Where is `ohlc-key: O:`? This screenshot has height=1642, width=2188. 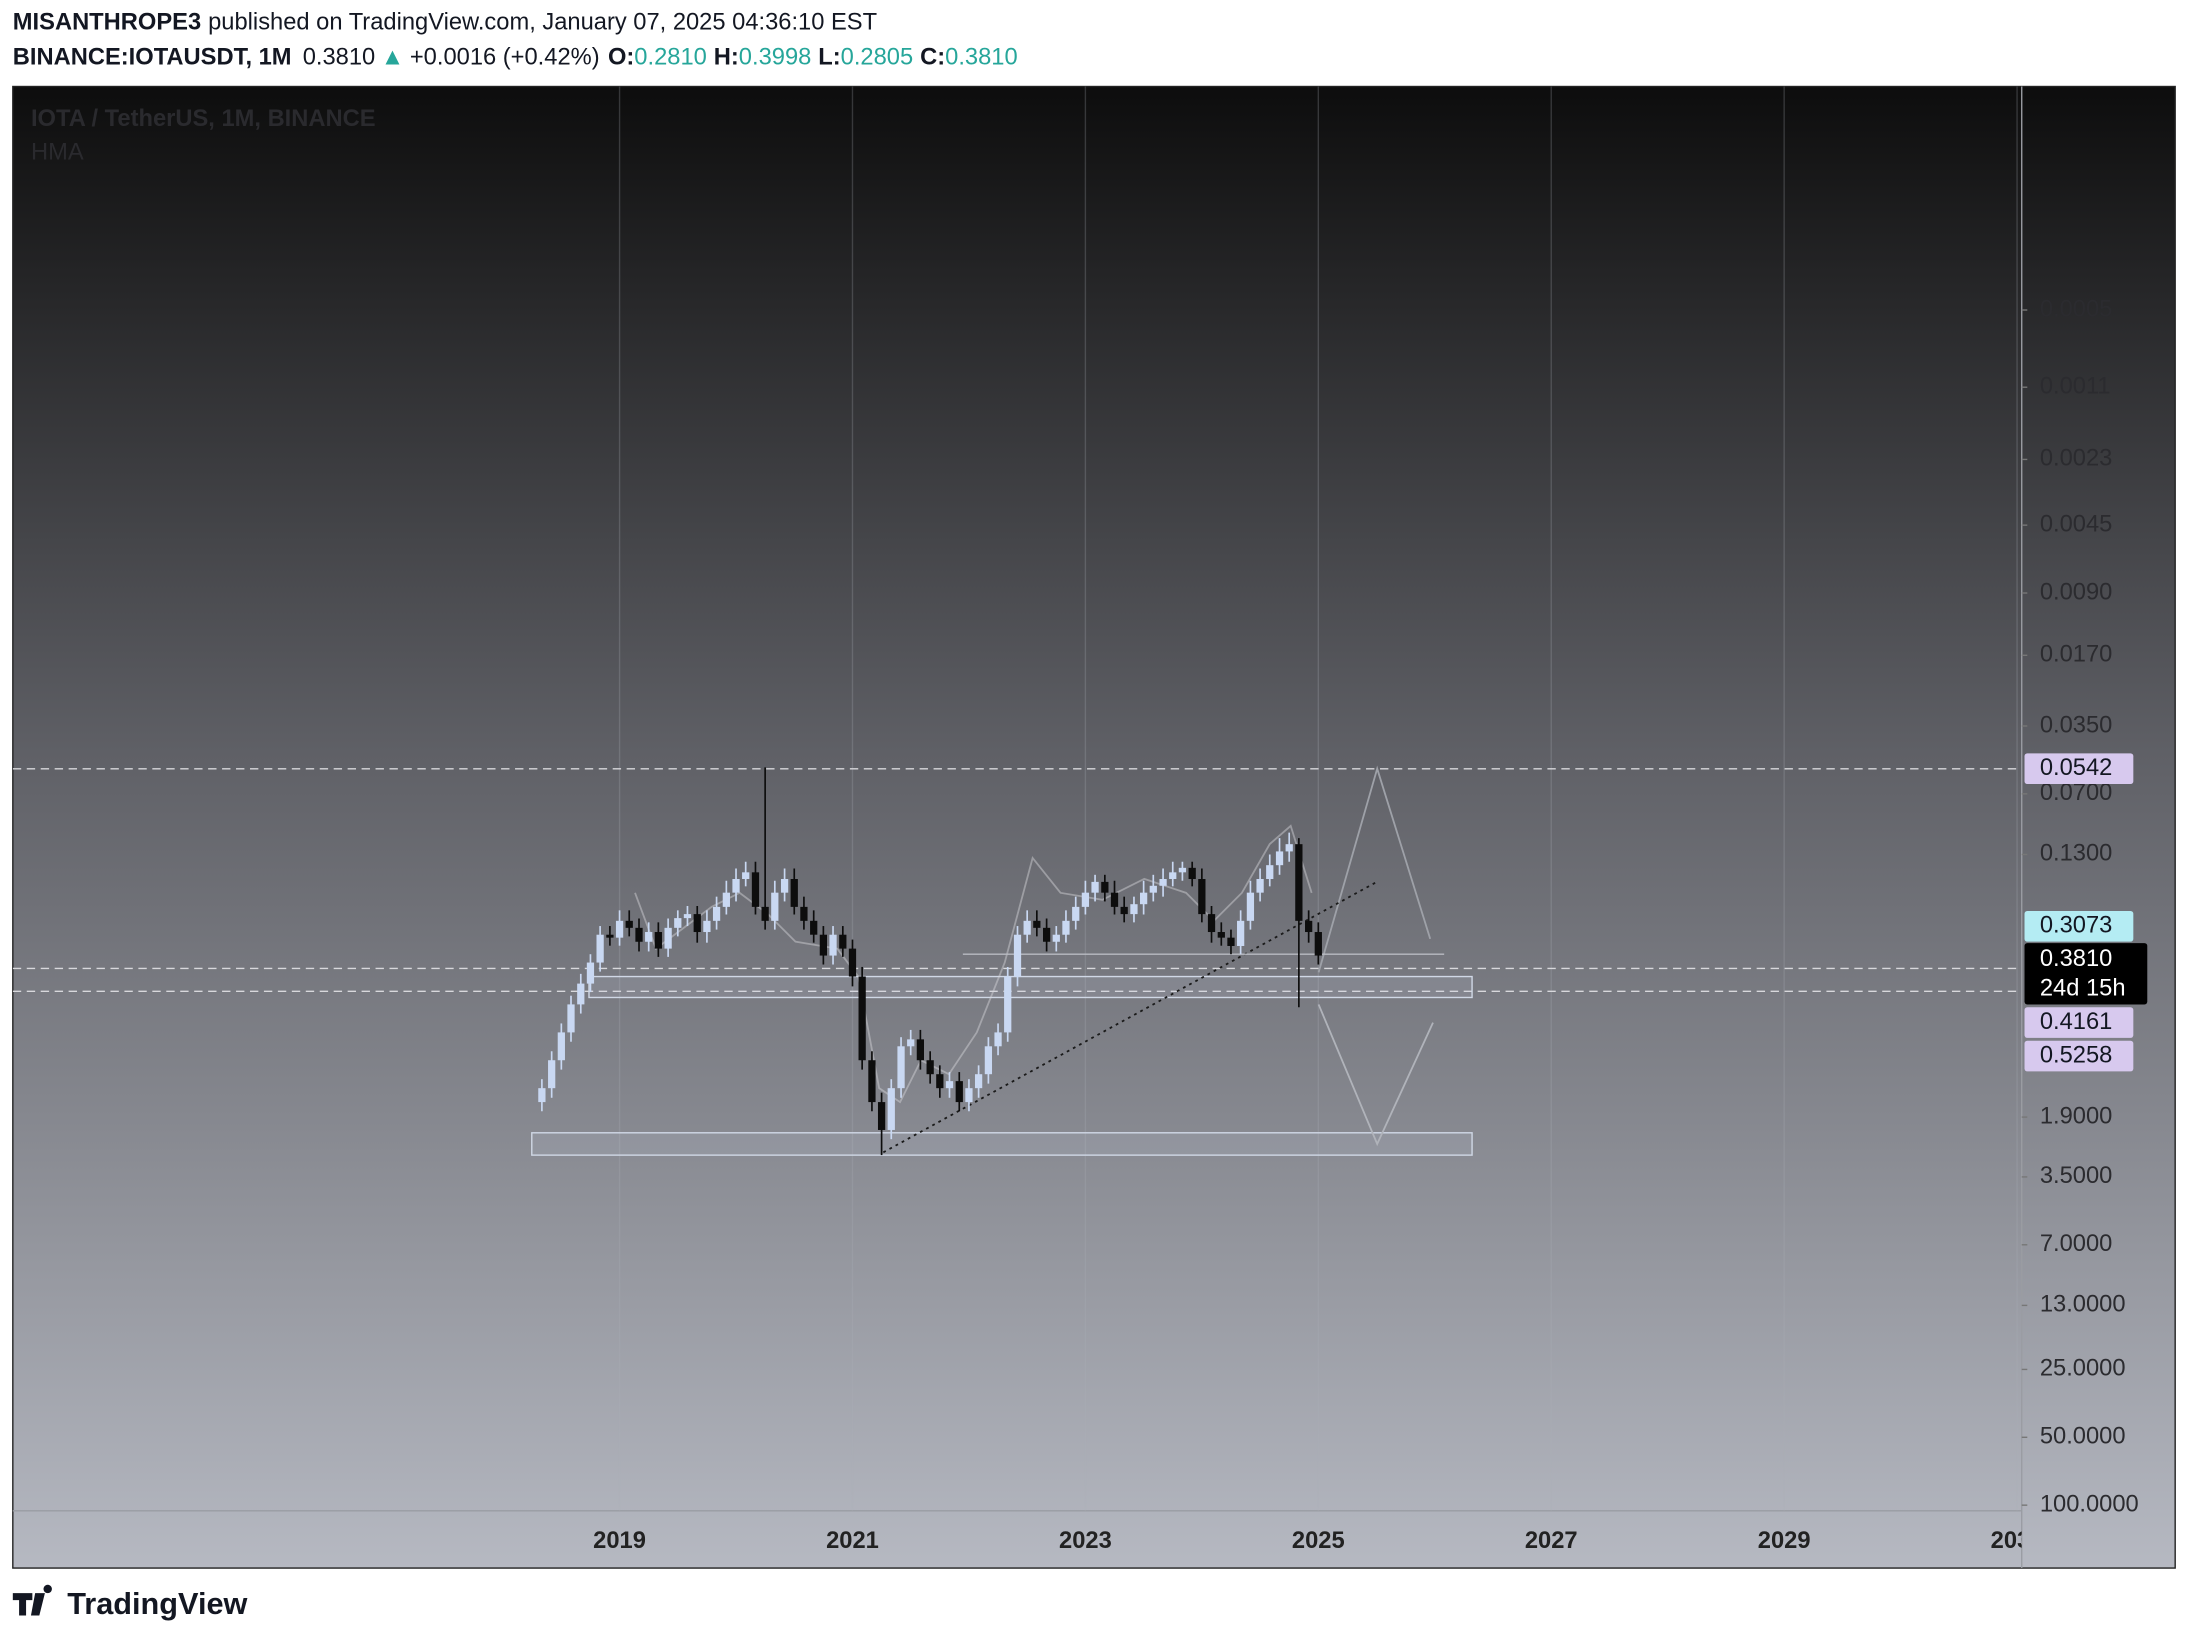 ohlc-key: O: is located at coordinates (621, 58).